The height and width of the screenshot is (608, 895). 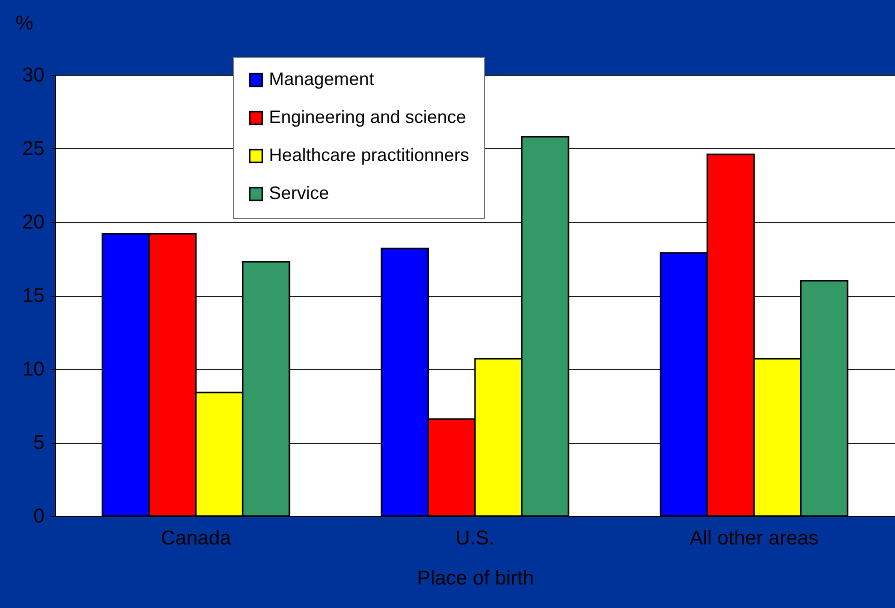 I want to click on y-tick-label: 25, so click(x=33, y=149).